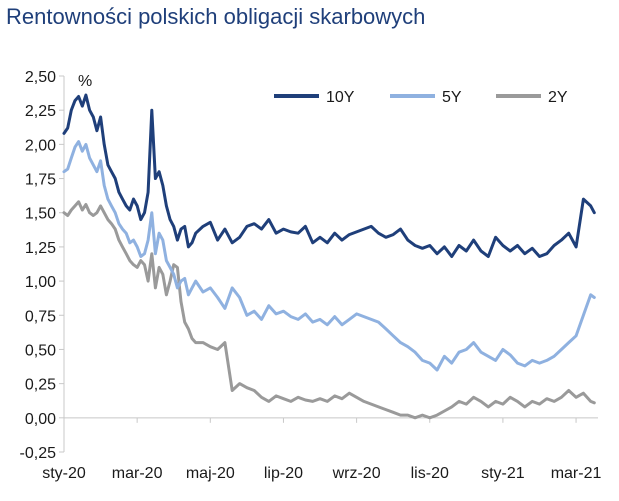  What do you see at coordinates (452, 97) in the screenshot?
I see `legend-label-5y: 5Y` at bounding box center [452, 97].